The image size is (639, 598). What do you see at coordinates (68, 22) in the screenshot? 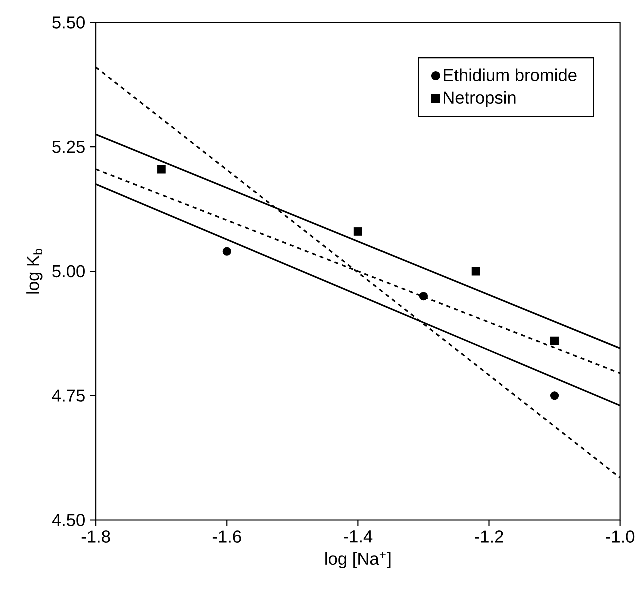
I see `y-tick-label: 5.50` at bounding box center [68, 22].